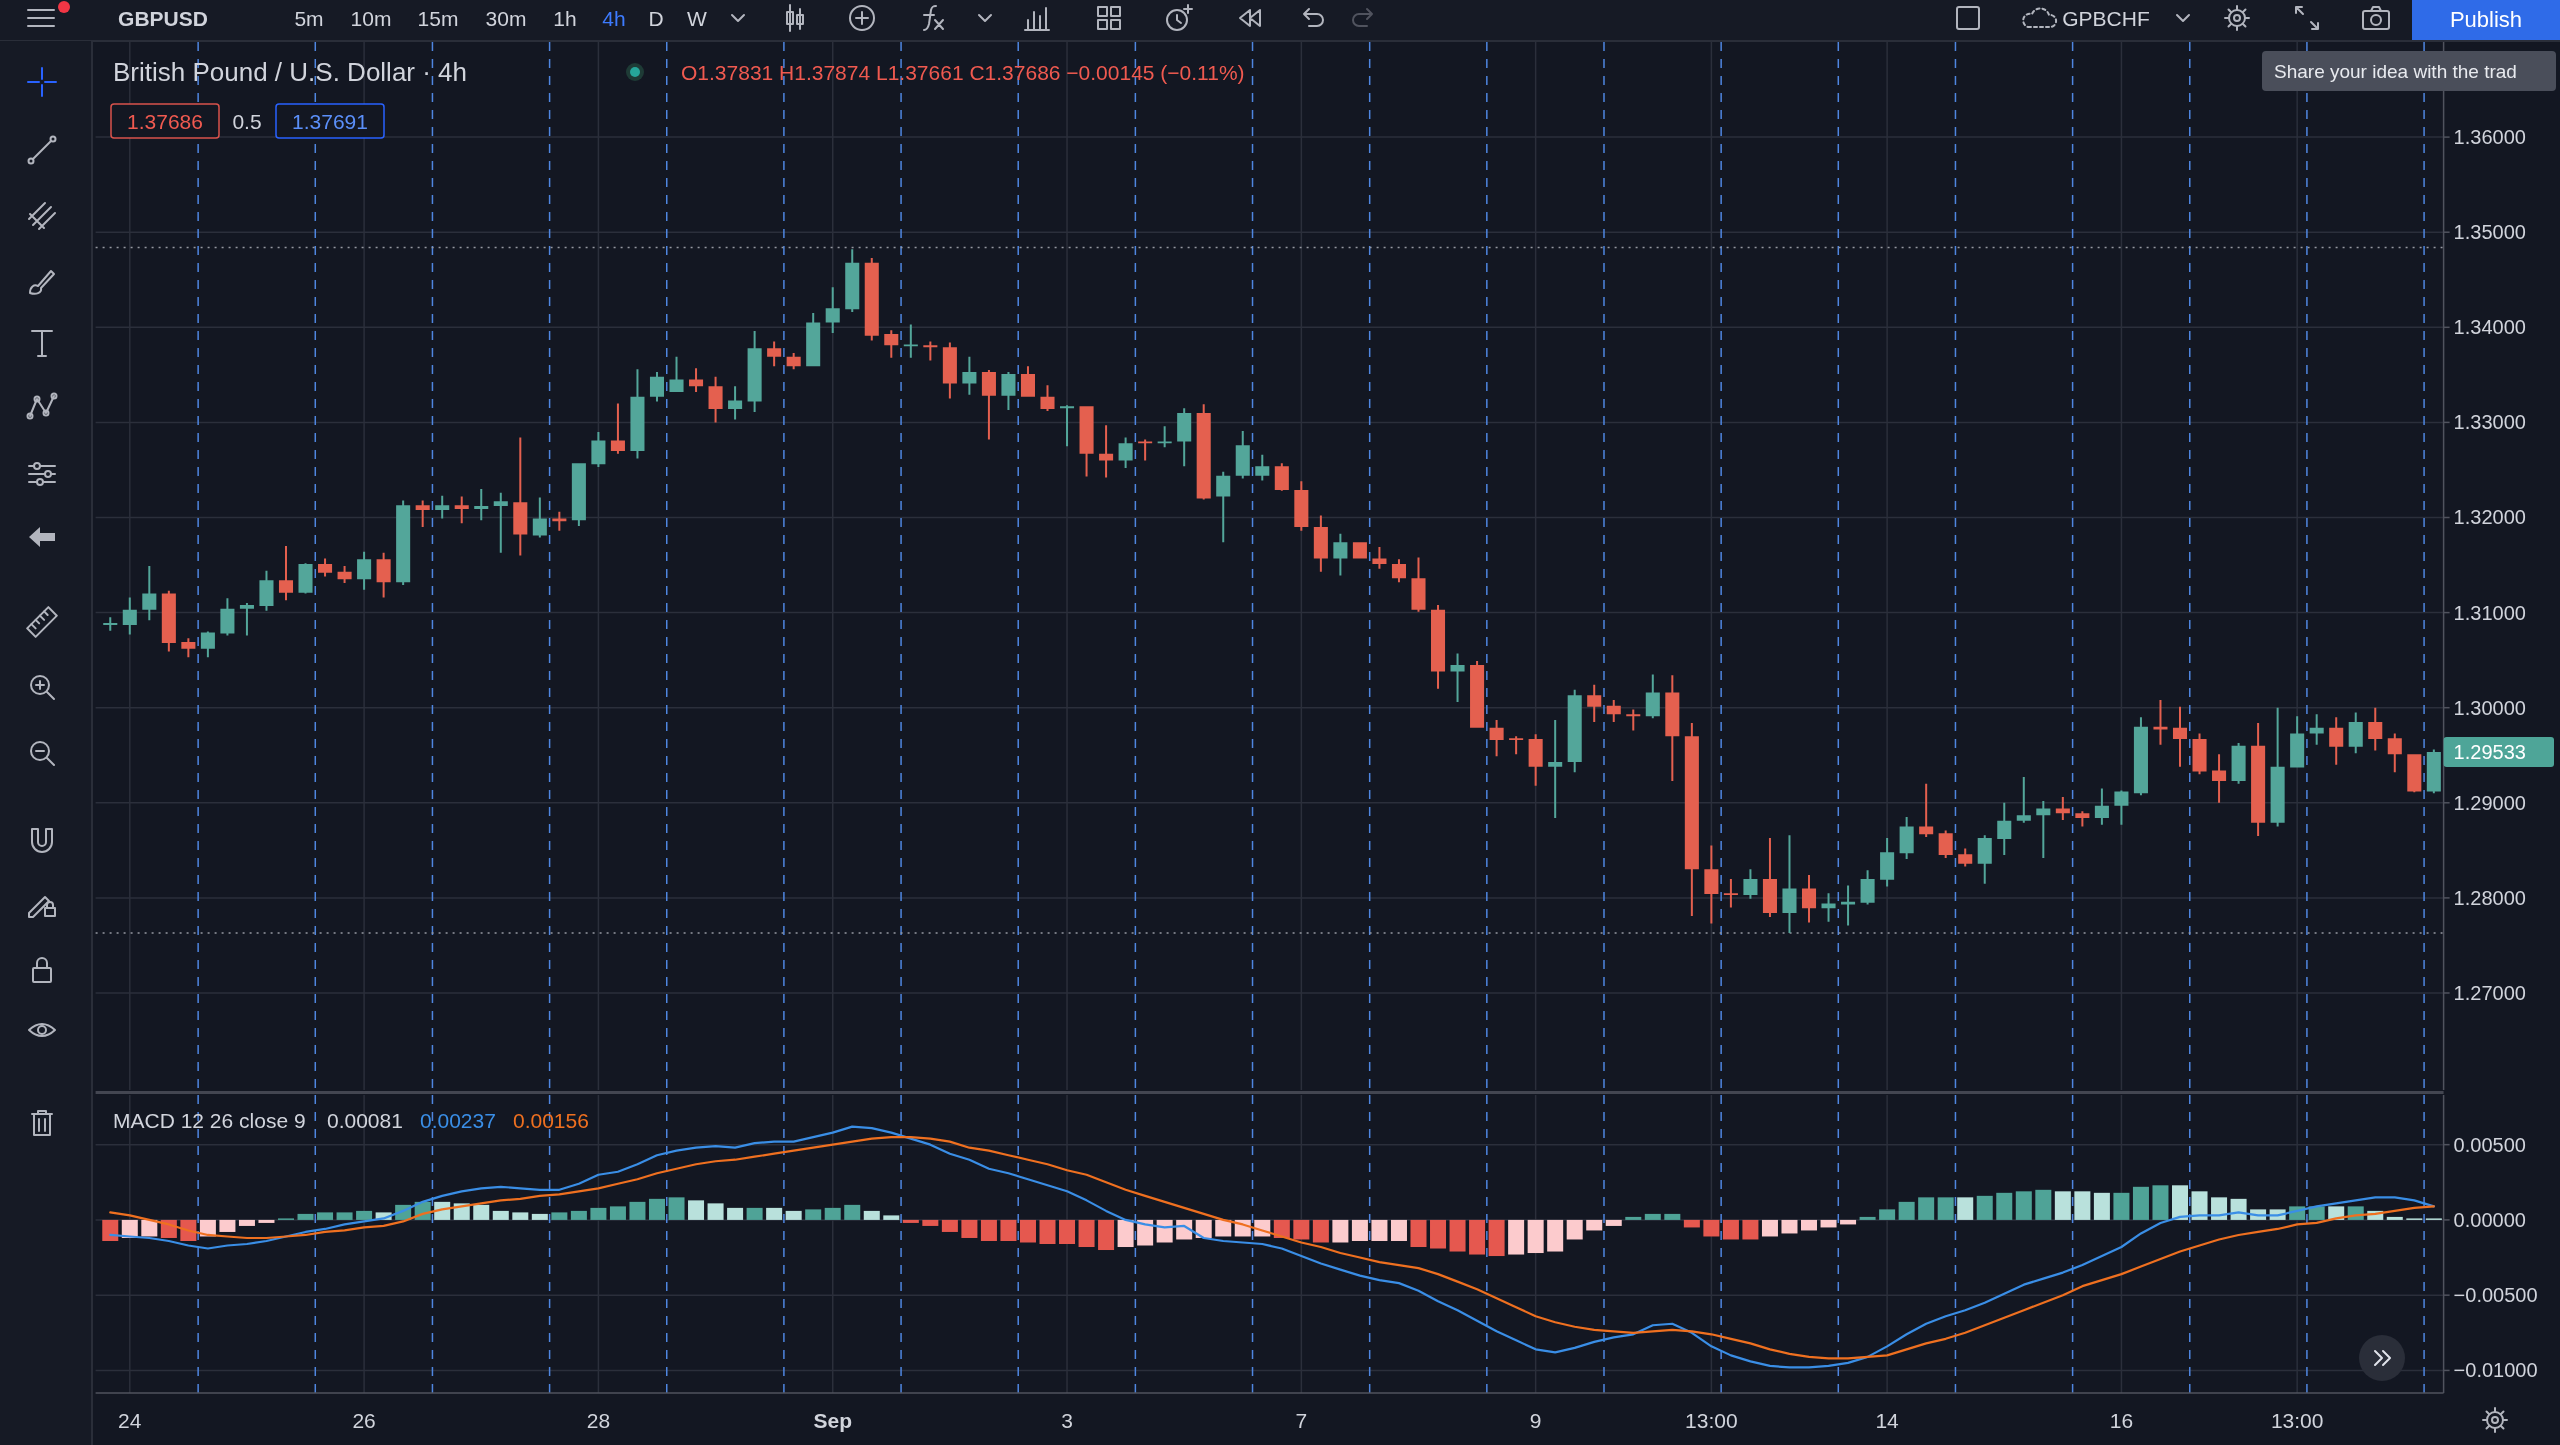  What do you see at coordinates (2106, 18) in the screenshot?
I see `text: GPBCHF` at bounding box center [2106, 18].